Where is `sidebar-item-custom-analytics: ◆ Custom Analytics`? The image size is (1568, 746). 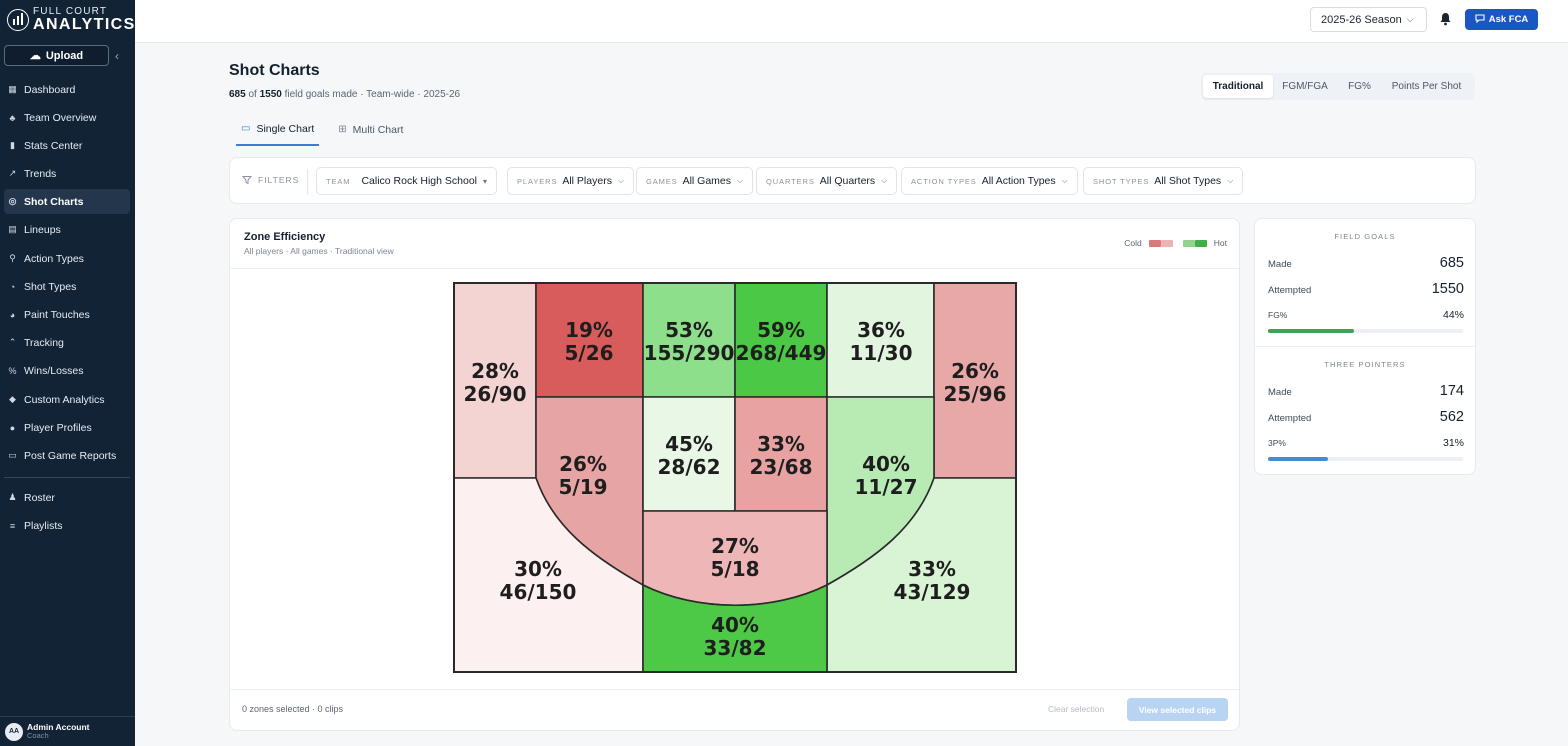 sidebar-item-custom-analytics: ◆ Custom Analytics is located at coordinates (67, 399).